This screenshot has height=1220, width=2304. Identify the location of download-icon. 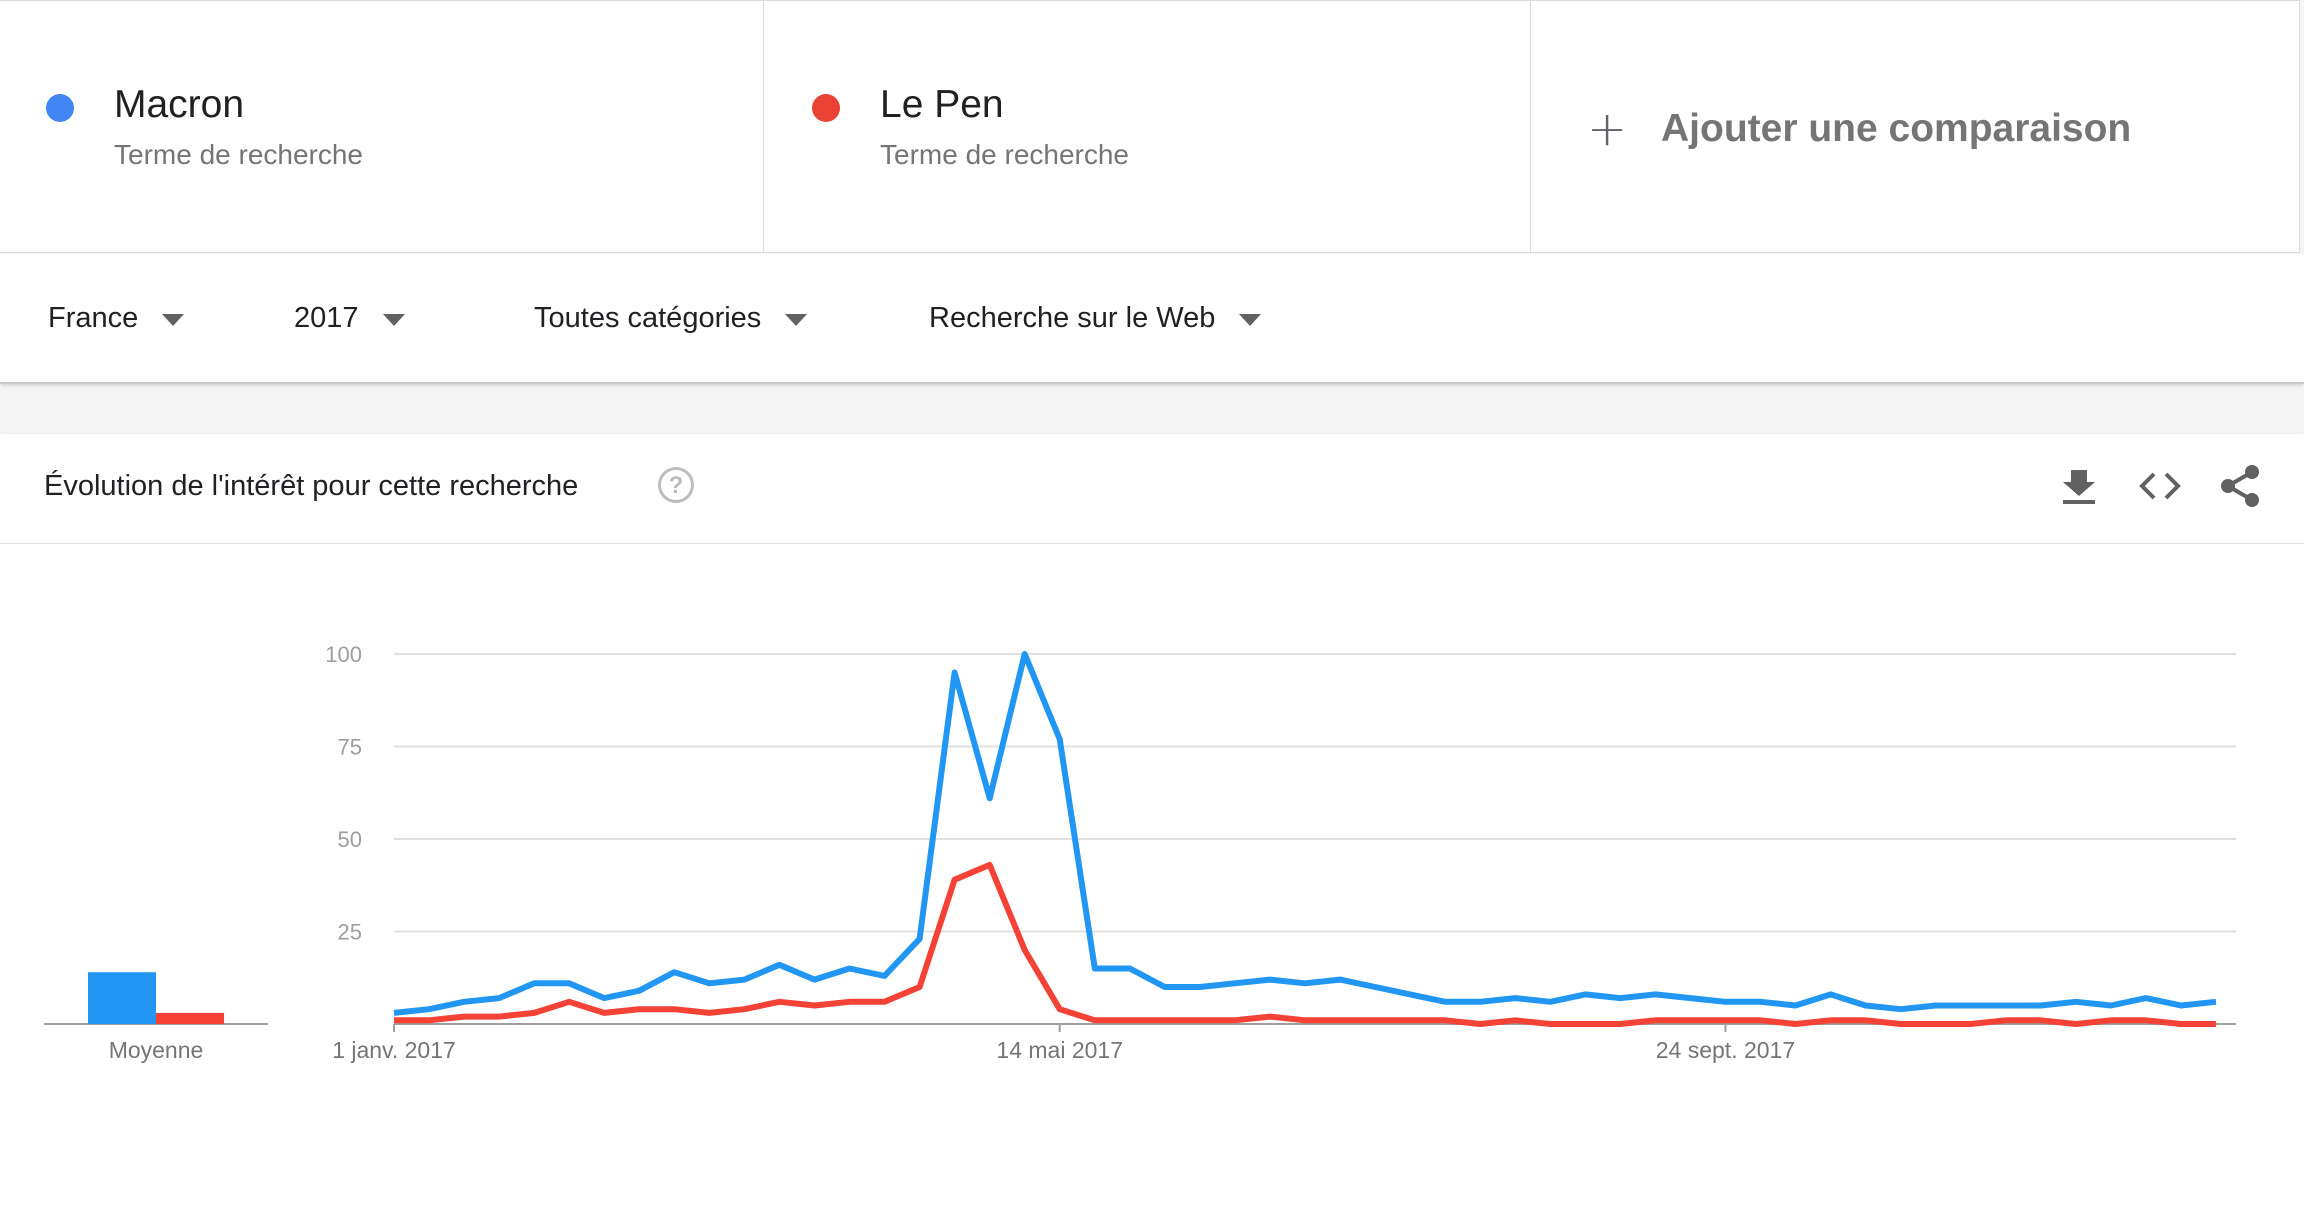
(2079, 486).